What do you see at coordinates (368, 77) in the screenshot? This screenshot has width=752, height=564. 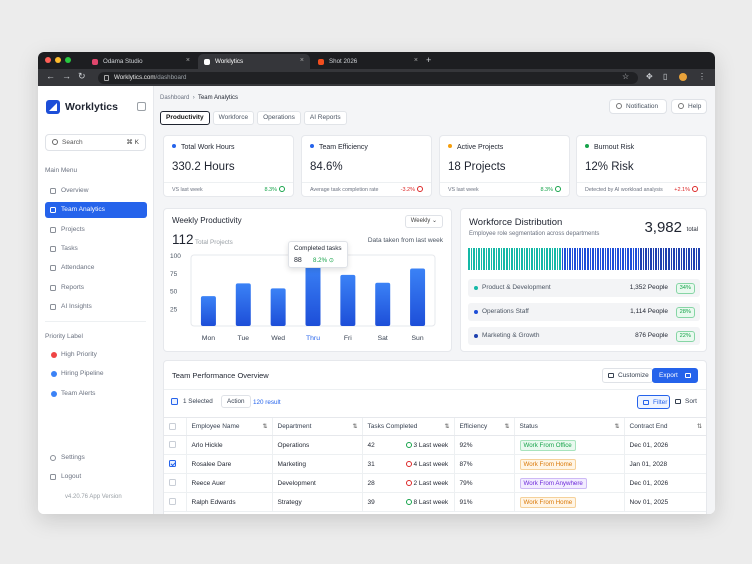 I see `url-field: Worklytics.com/dashboard` at bounding box center [368, 77].